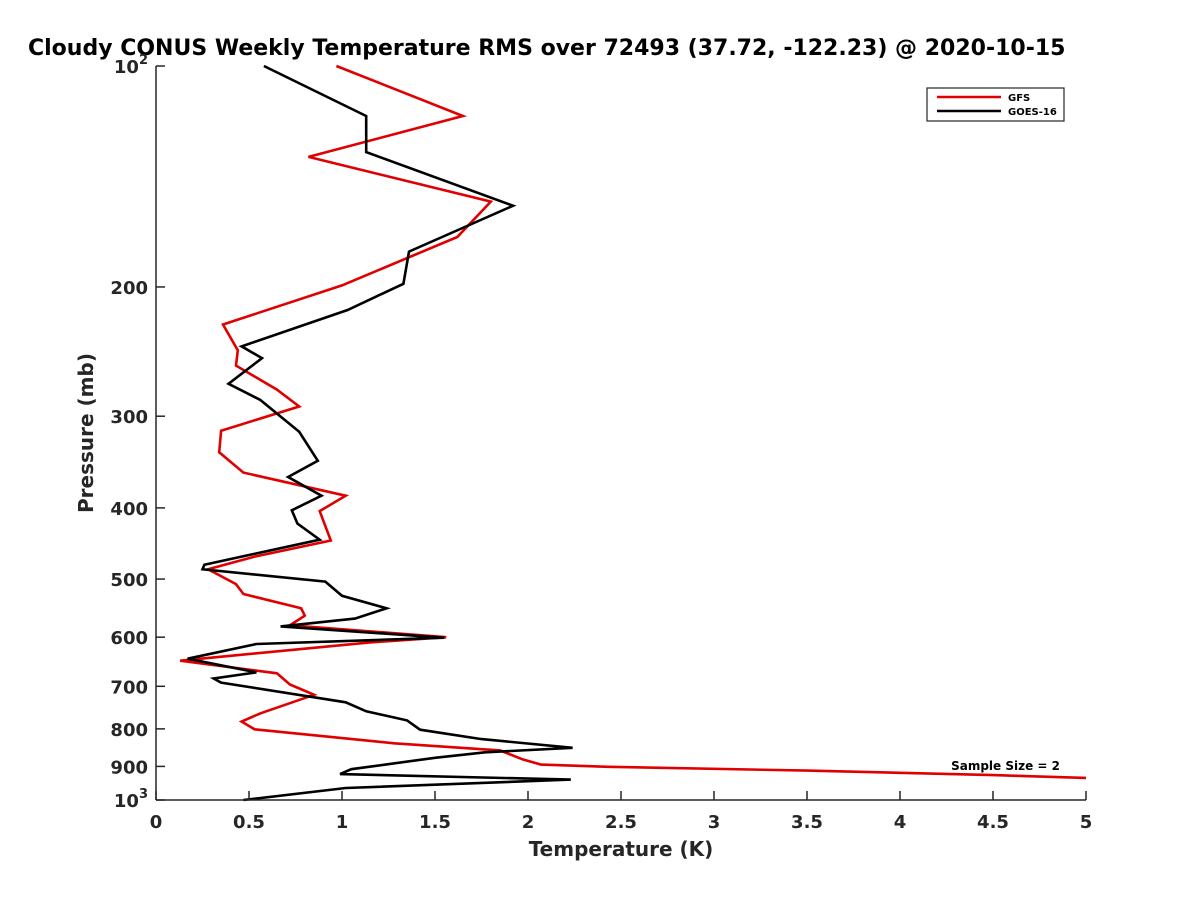 This screenshot has width=1200, height=900. I want to click on x-tick-label-5: 2.5, so click(621, 822).